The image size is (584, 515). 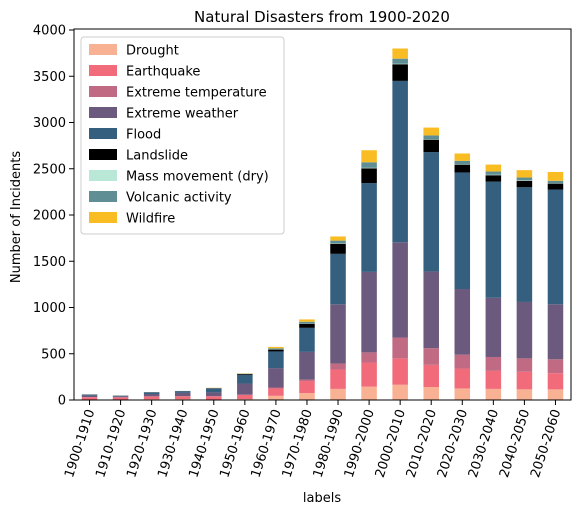 What do you see at coordinates (182, 114) in the screenshot?
I see `legend-label-extreme-weather: Extreme weather` at bounding box center [182, 114].